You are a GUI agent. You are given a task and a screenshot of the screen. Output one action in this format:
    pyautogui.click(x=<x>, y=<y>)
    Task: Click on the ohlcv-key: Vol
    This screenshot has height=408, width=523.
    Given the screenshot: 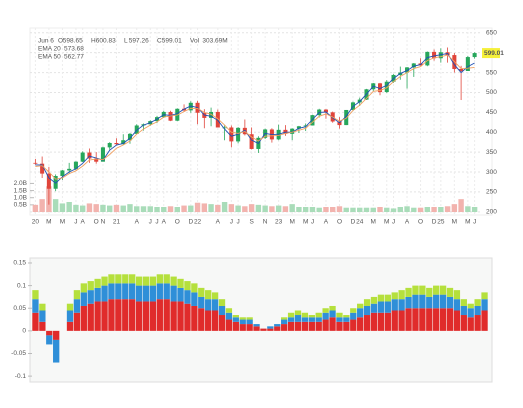 What is the action you would take?
    pyautogui.click(x=195, y=41)
    